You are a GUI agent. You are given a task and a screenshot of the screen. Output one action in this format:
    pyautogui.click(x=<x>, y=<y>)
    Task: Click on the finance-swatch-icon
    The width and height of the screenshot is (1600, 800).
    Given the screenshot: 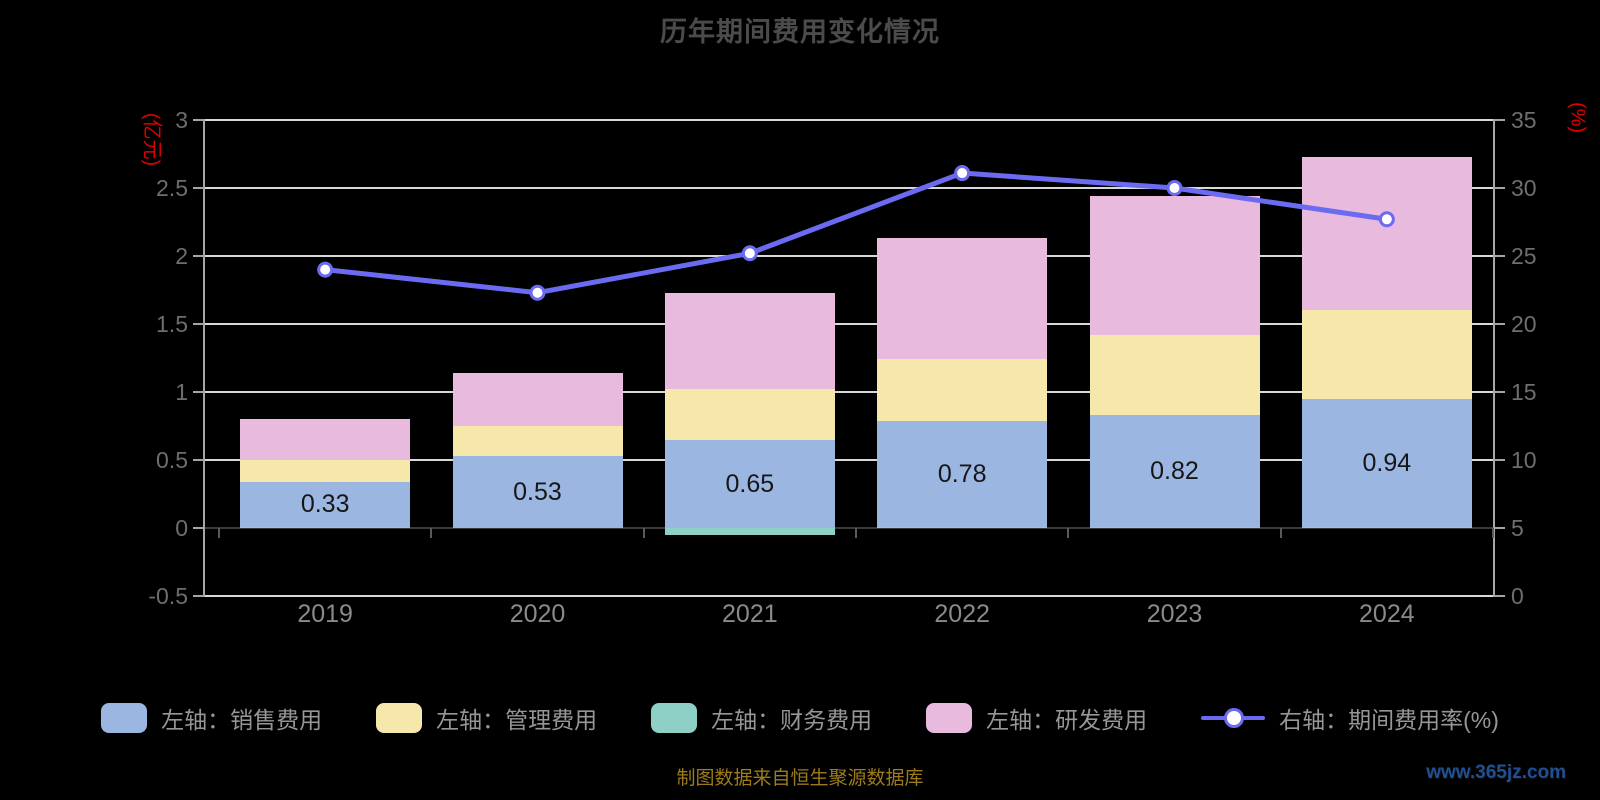 What is the action you would take?
    pyautogui.click(x=674, y=718)
    